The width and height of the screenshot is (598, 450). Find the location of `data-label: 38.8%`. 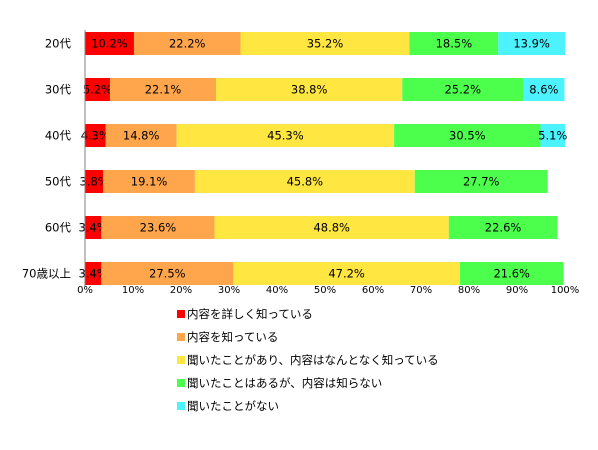

data-label: 38.8% is located at coordinates (309, 90).